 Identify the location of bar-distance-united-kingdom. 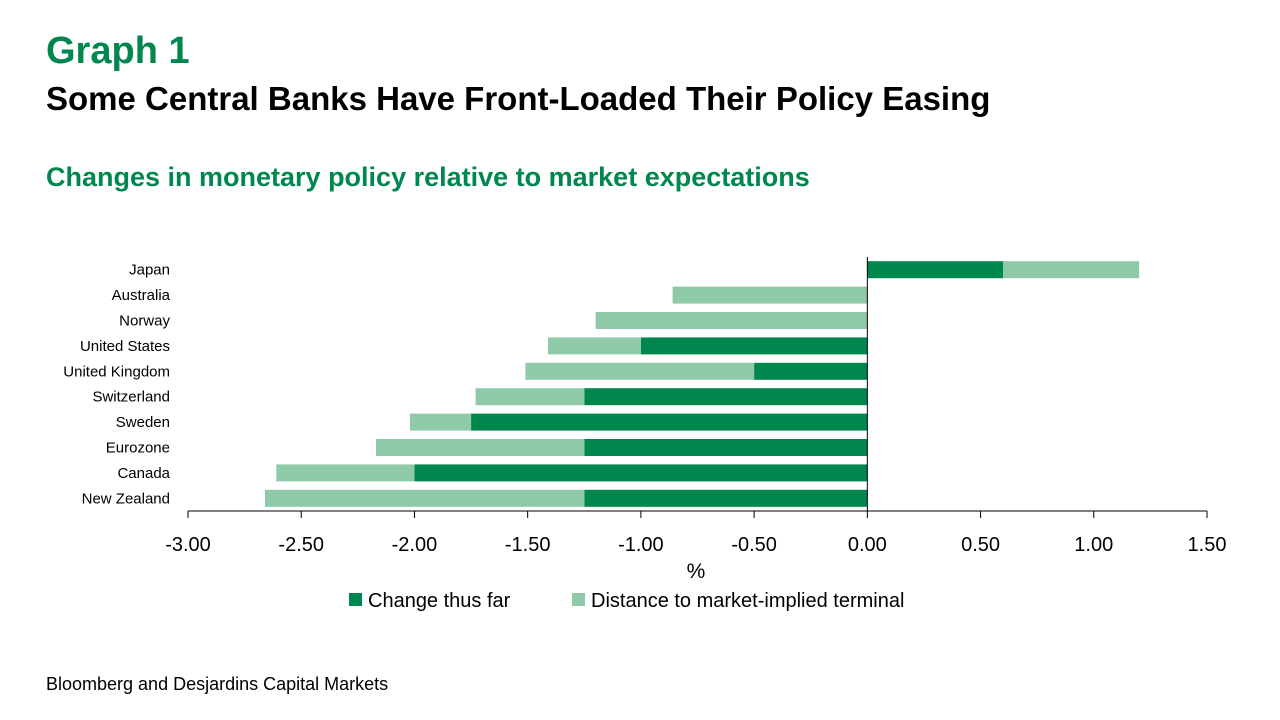
(640, 371).